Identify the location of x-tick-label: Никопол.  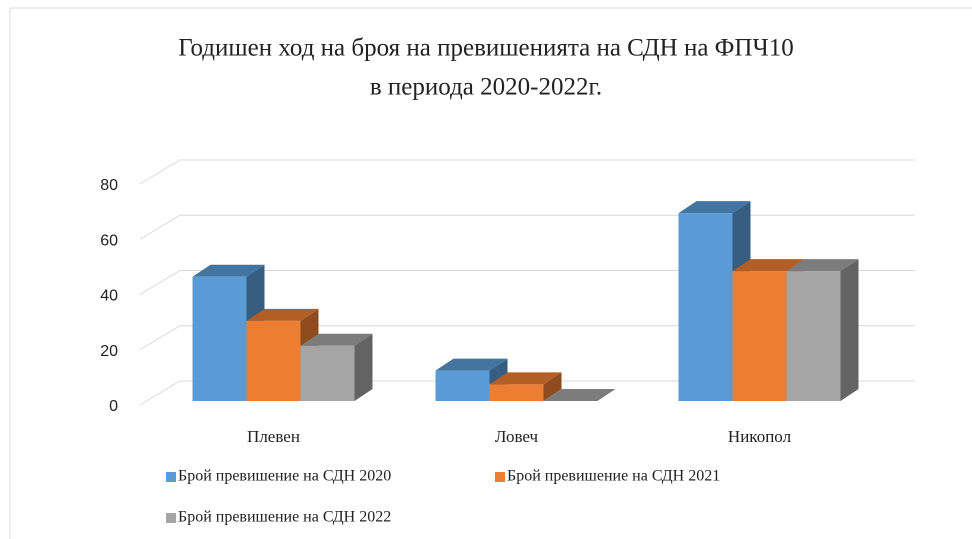
(760, 436).